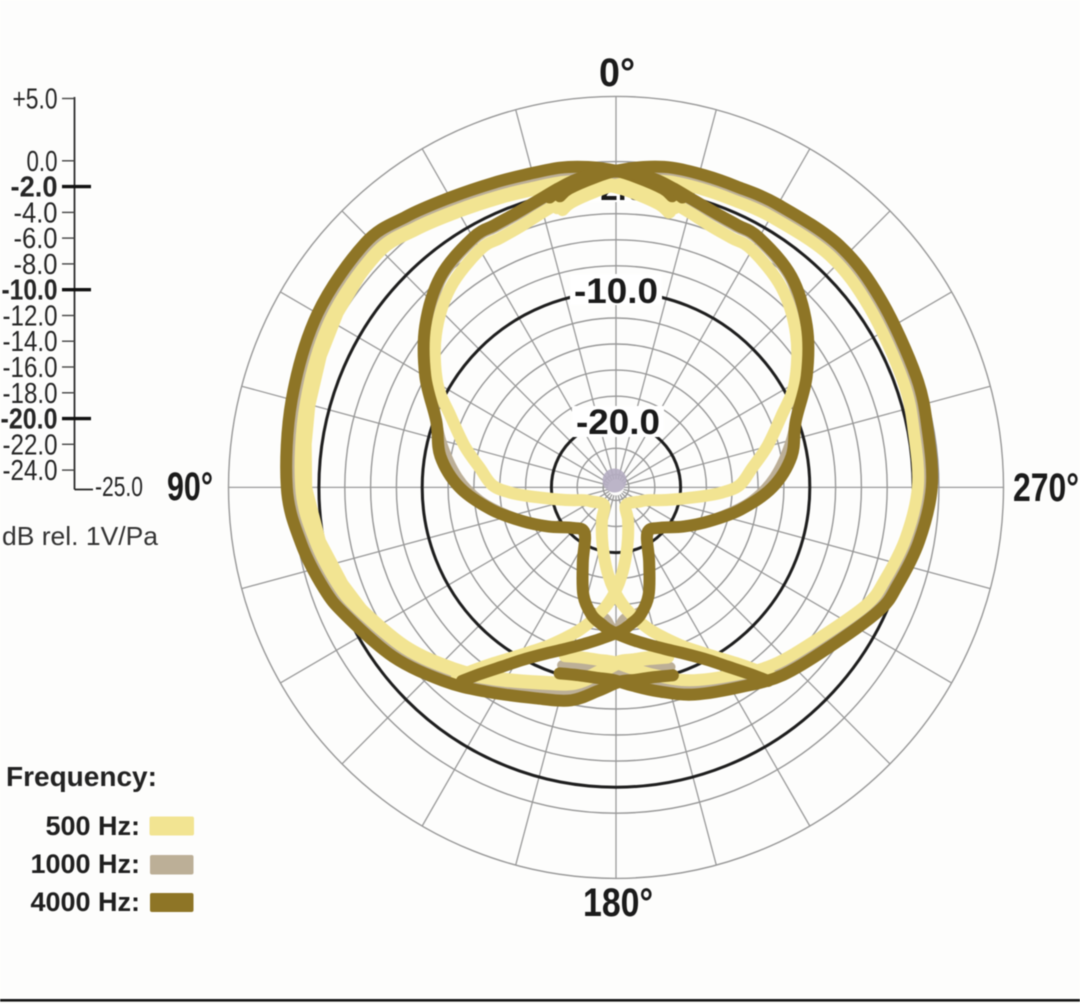  What do you see at coordinates (30, 445) in the screenshot?
I see `svg-text: -22.0` at bounding box center [30, 445].